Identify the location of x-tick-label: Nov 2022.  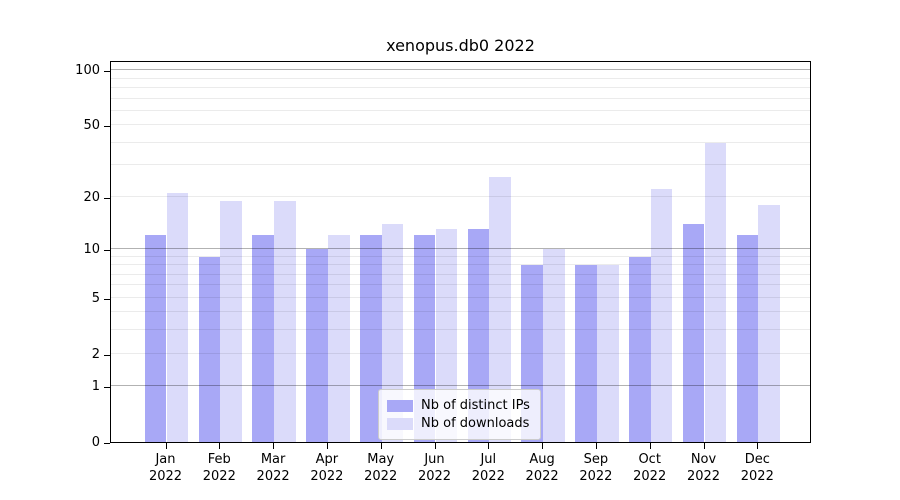
(703, 468).